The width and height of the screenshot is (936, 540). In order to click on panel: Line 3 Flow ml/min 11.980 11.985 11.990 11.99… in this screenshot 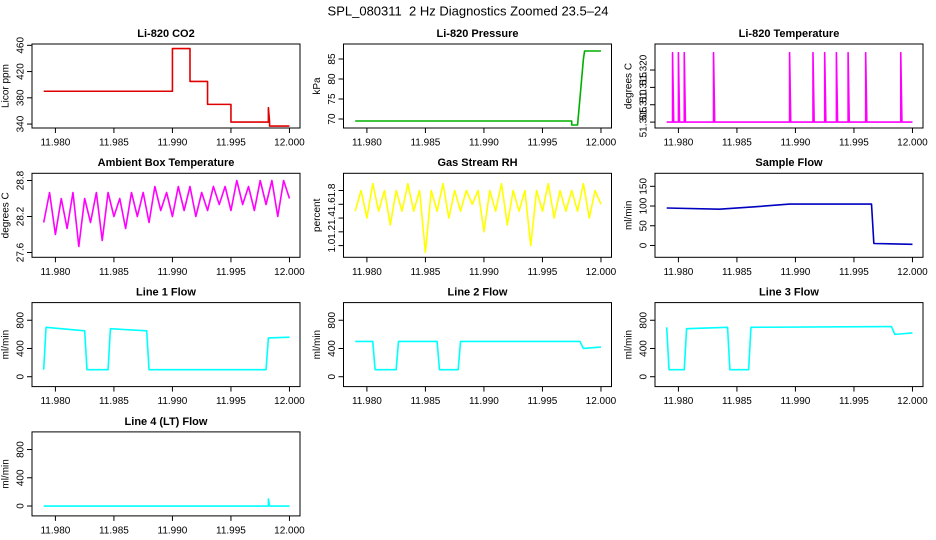, I will do `click(776, 347)`.